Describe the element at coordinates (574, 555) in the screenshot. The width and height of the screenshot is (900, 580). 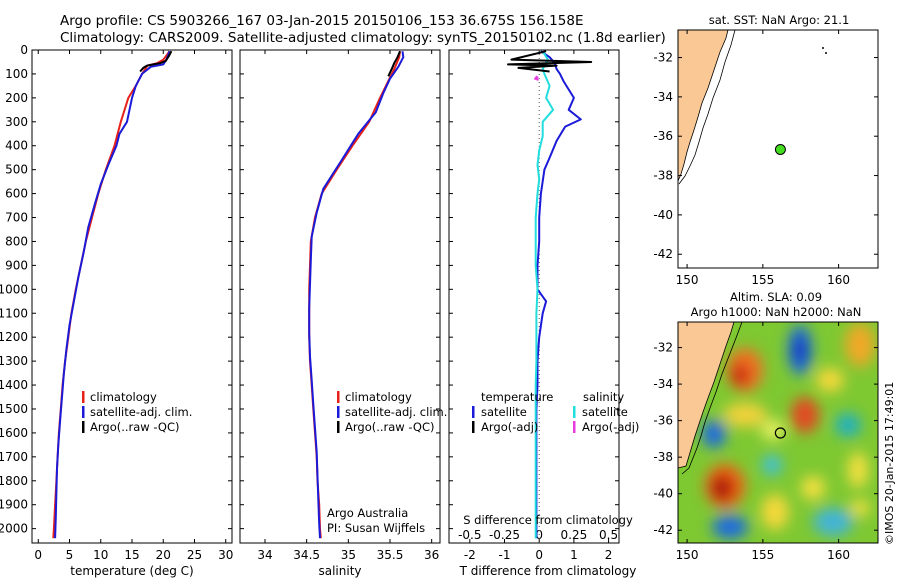
I see `x-tick-label: 1` at that location.